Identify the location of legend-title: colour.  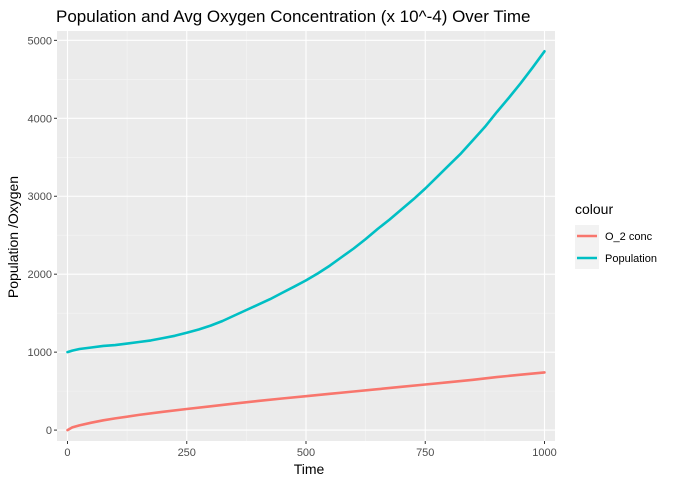
(594, 209).